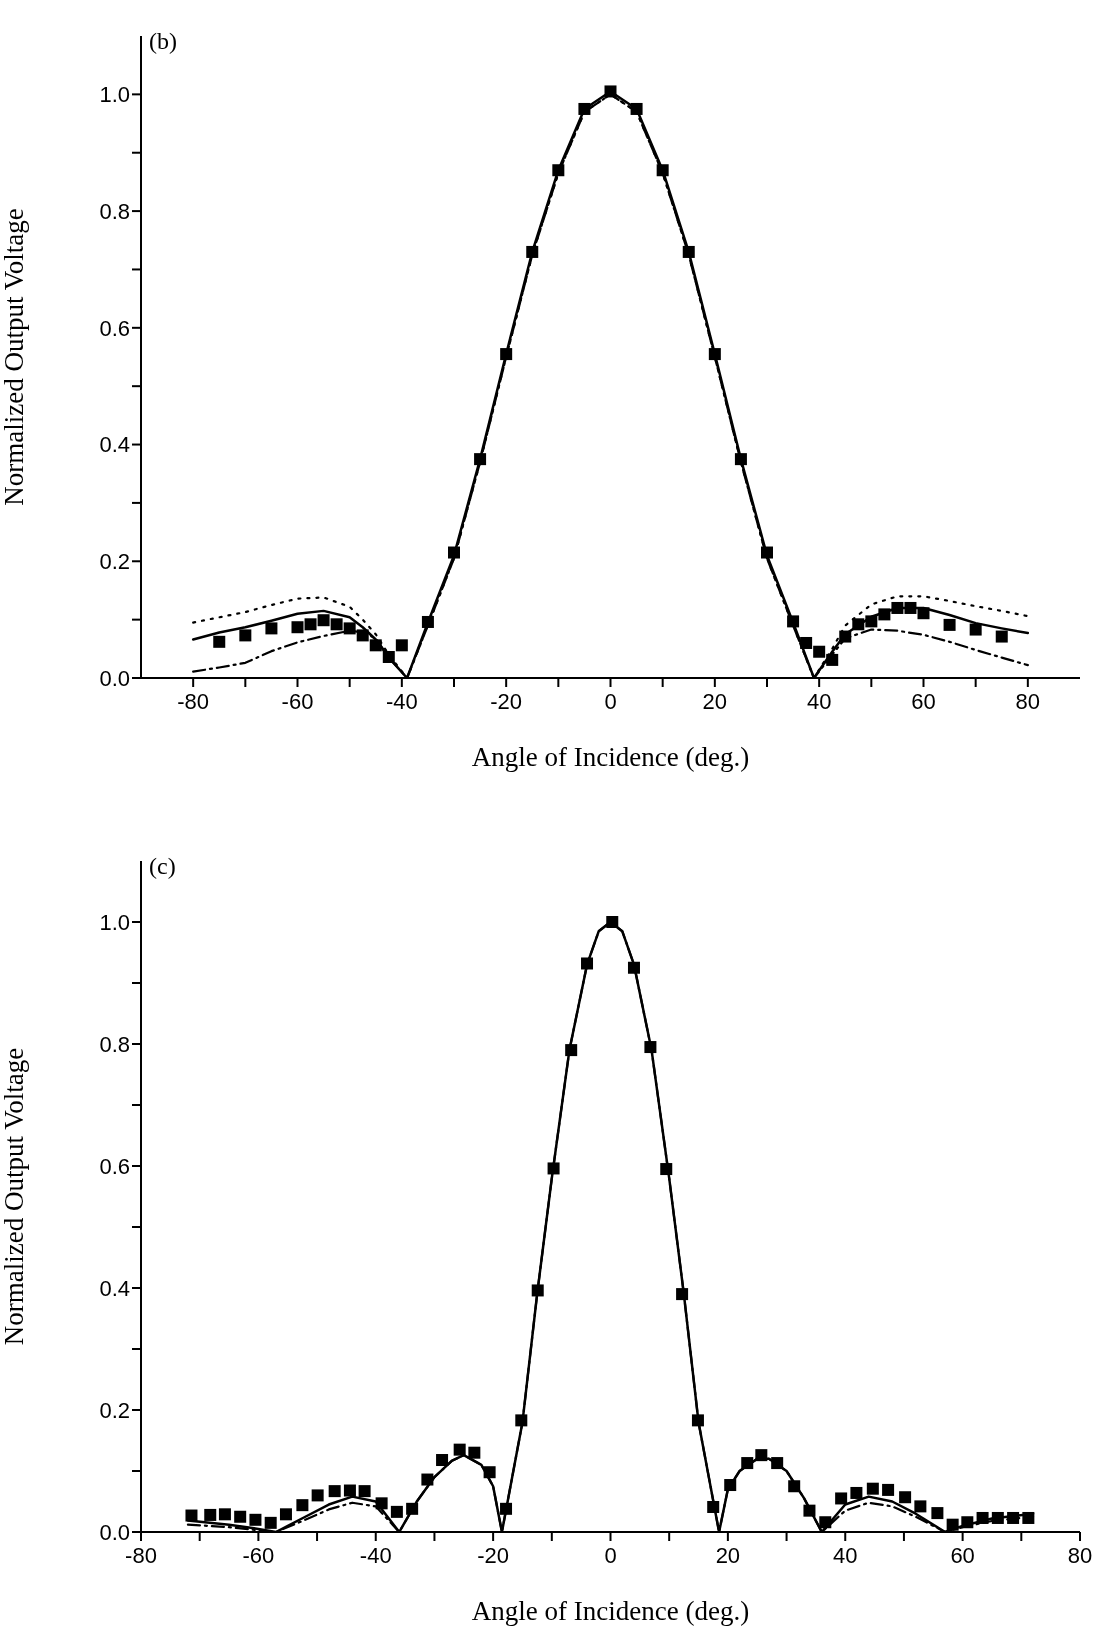 The image size is (1096, 1636). I want to click on annotation: (c), so click(162, 866).